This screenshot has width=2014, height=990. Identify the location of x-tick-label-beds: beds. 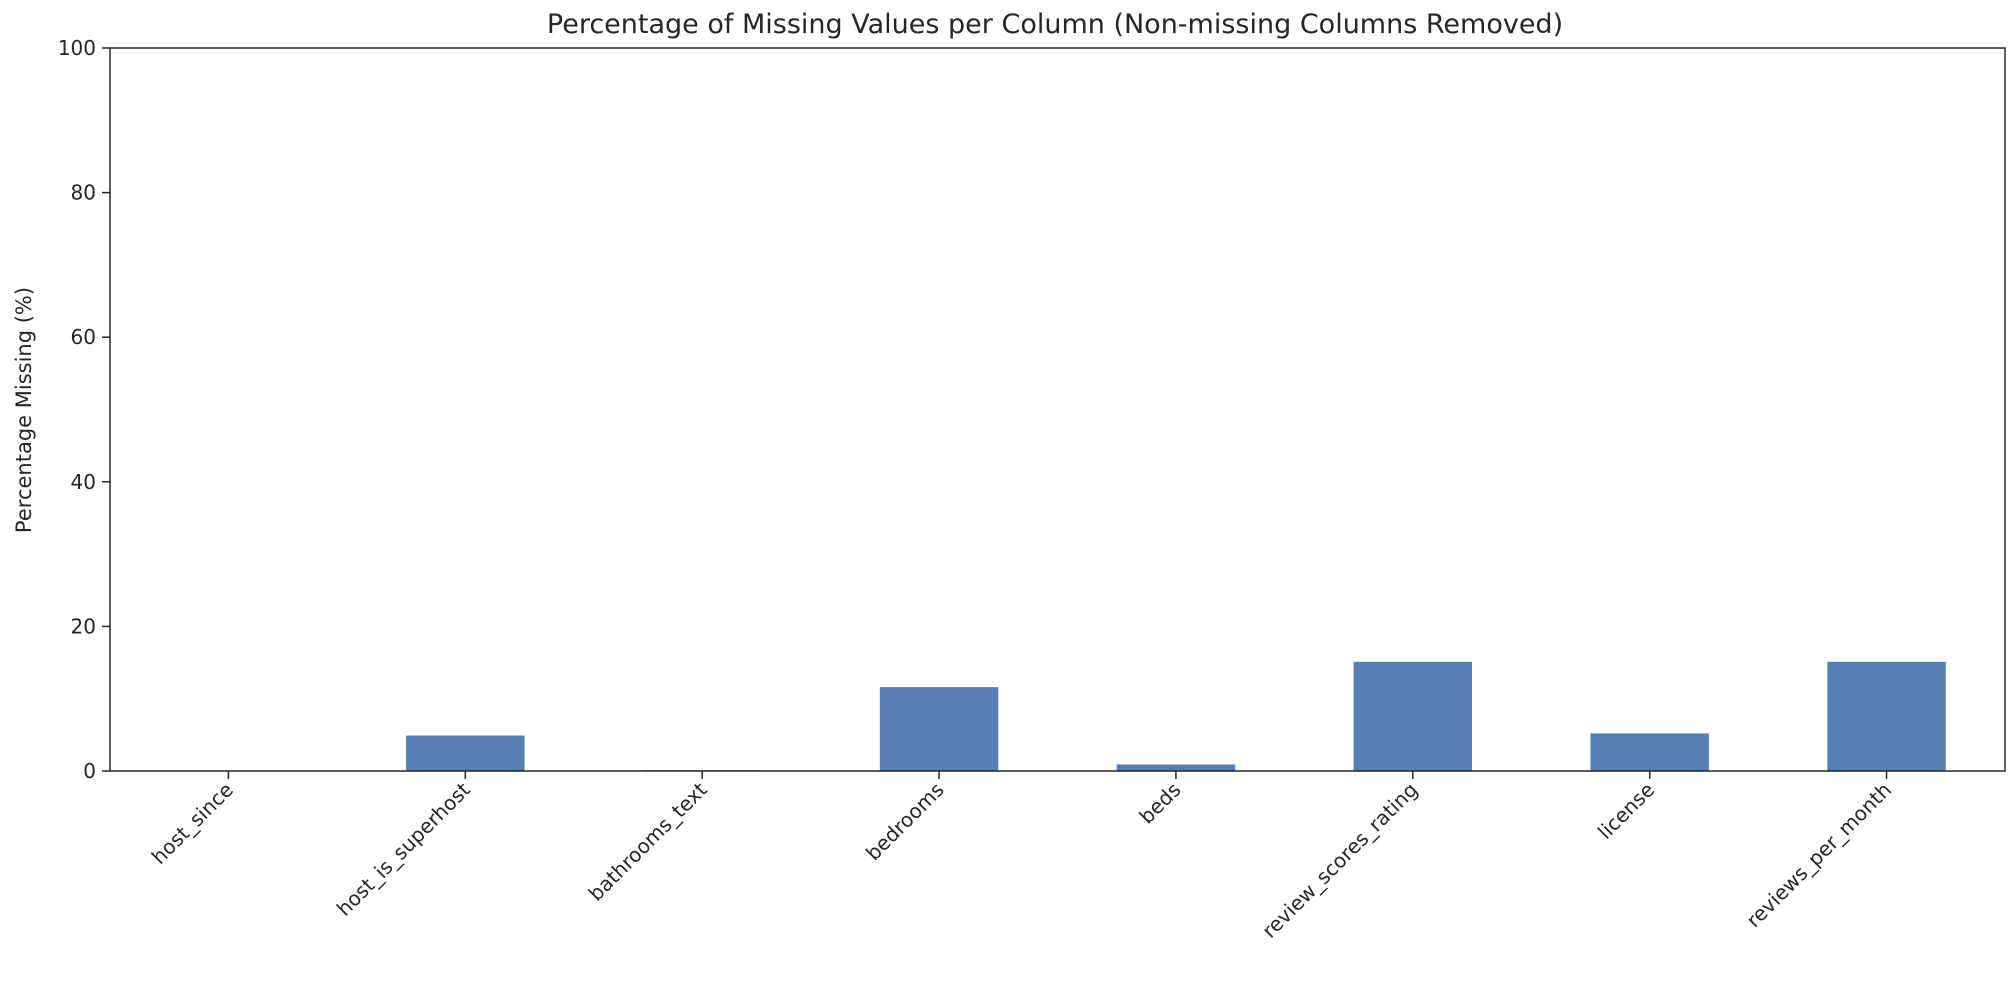
(1159, 803).